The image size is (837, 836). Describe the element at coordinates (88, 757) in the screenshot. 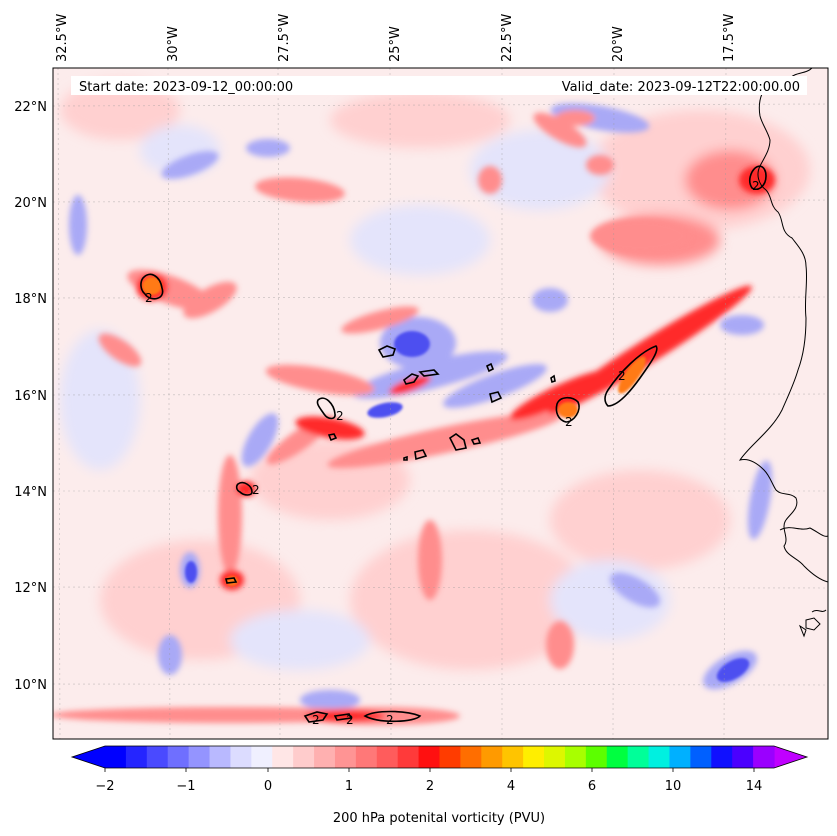

I see `colorbar-low-extend` at that location.